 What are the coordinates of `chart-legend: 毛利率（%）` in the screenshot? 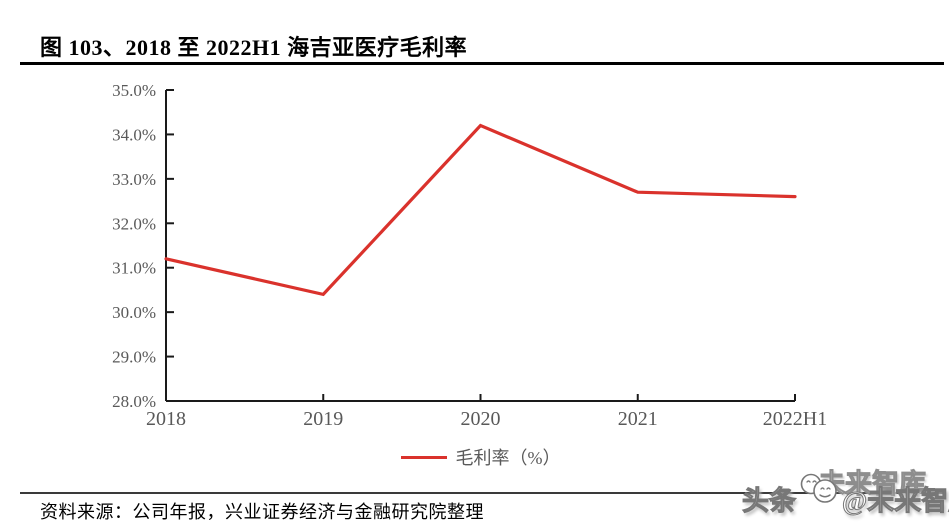 It's located at (480, 457).